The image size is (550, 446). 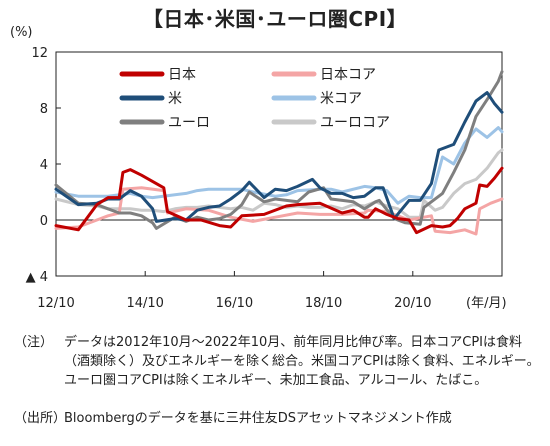 What do you see at coordinates (182, 75) in the screenshot?
I see `legend-label: 日本` at bounding box center [182, 75].